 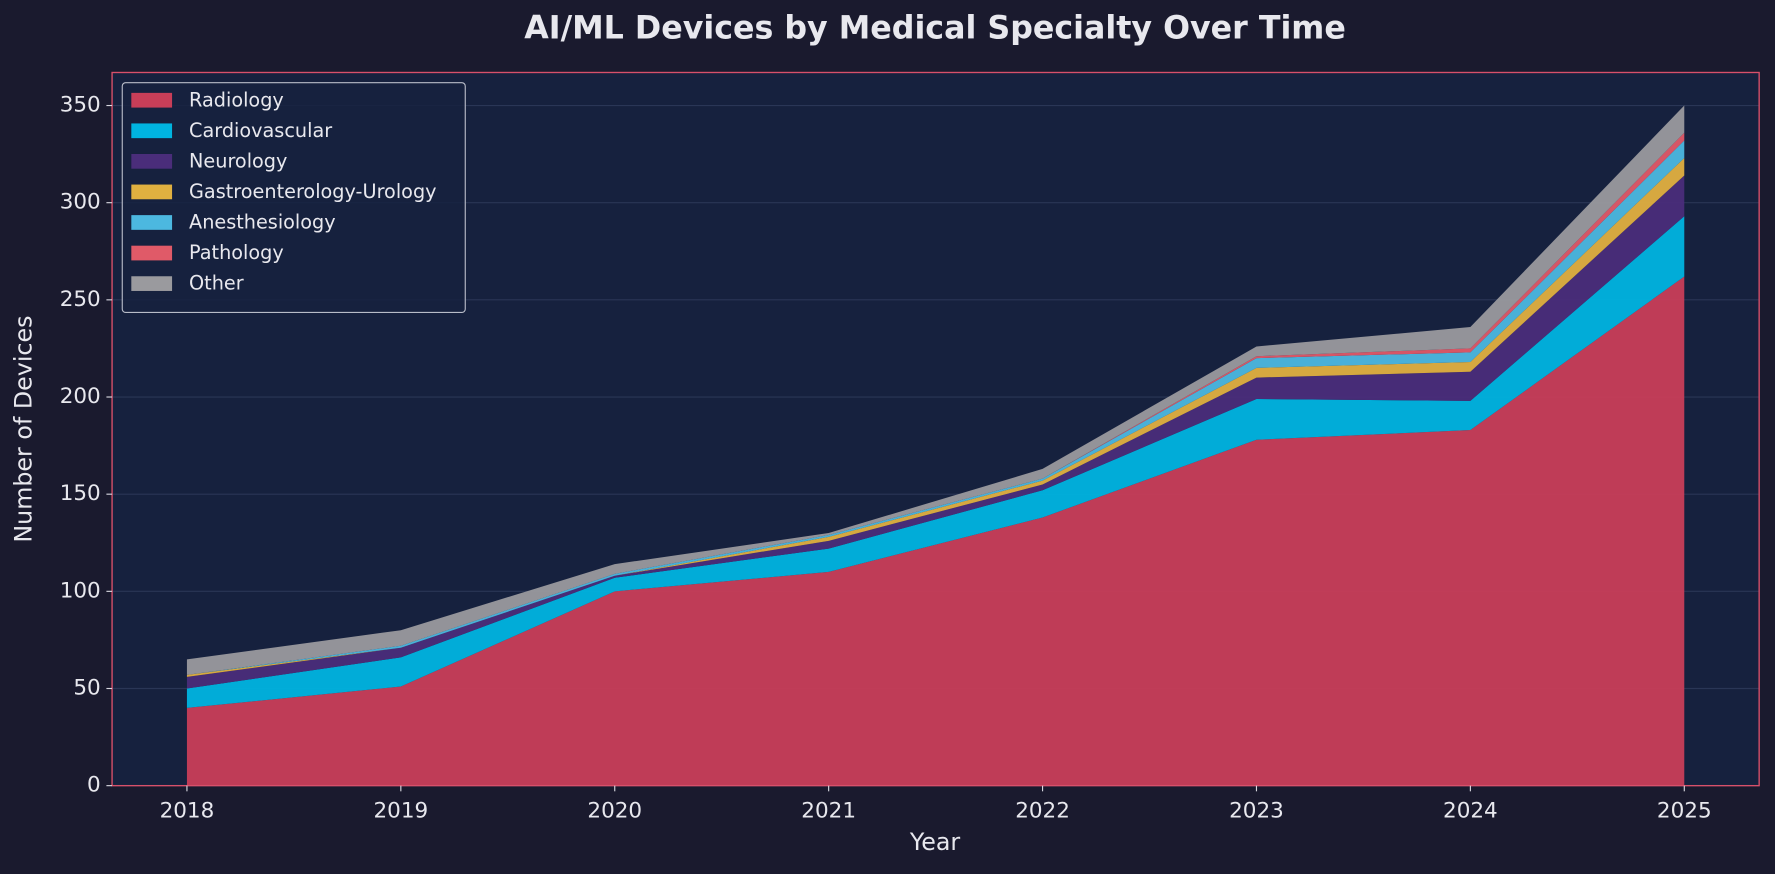 I want to click on legend-label: Other, so click(x=216, y=283).